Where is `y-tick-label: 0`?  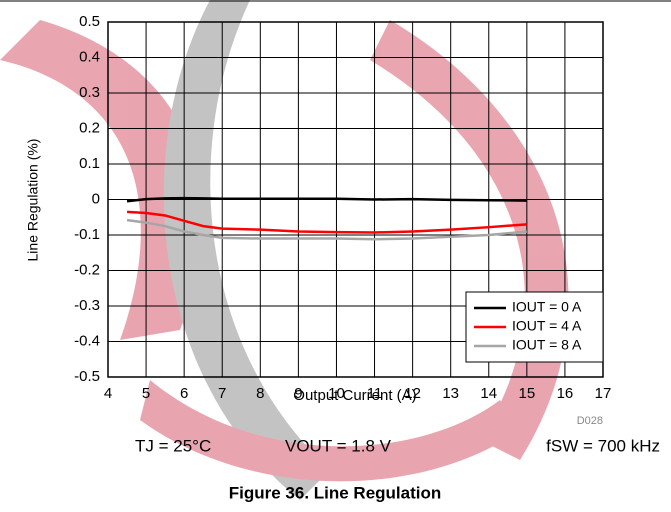 y-tick-label: 0 is located at coordinates (96, 198).